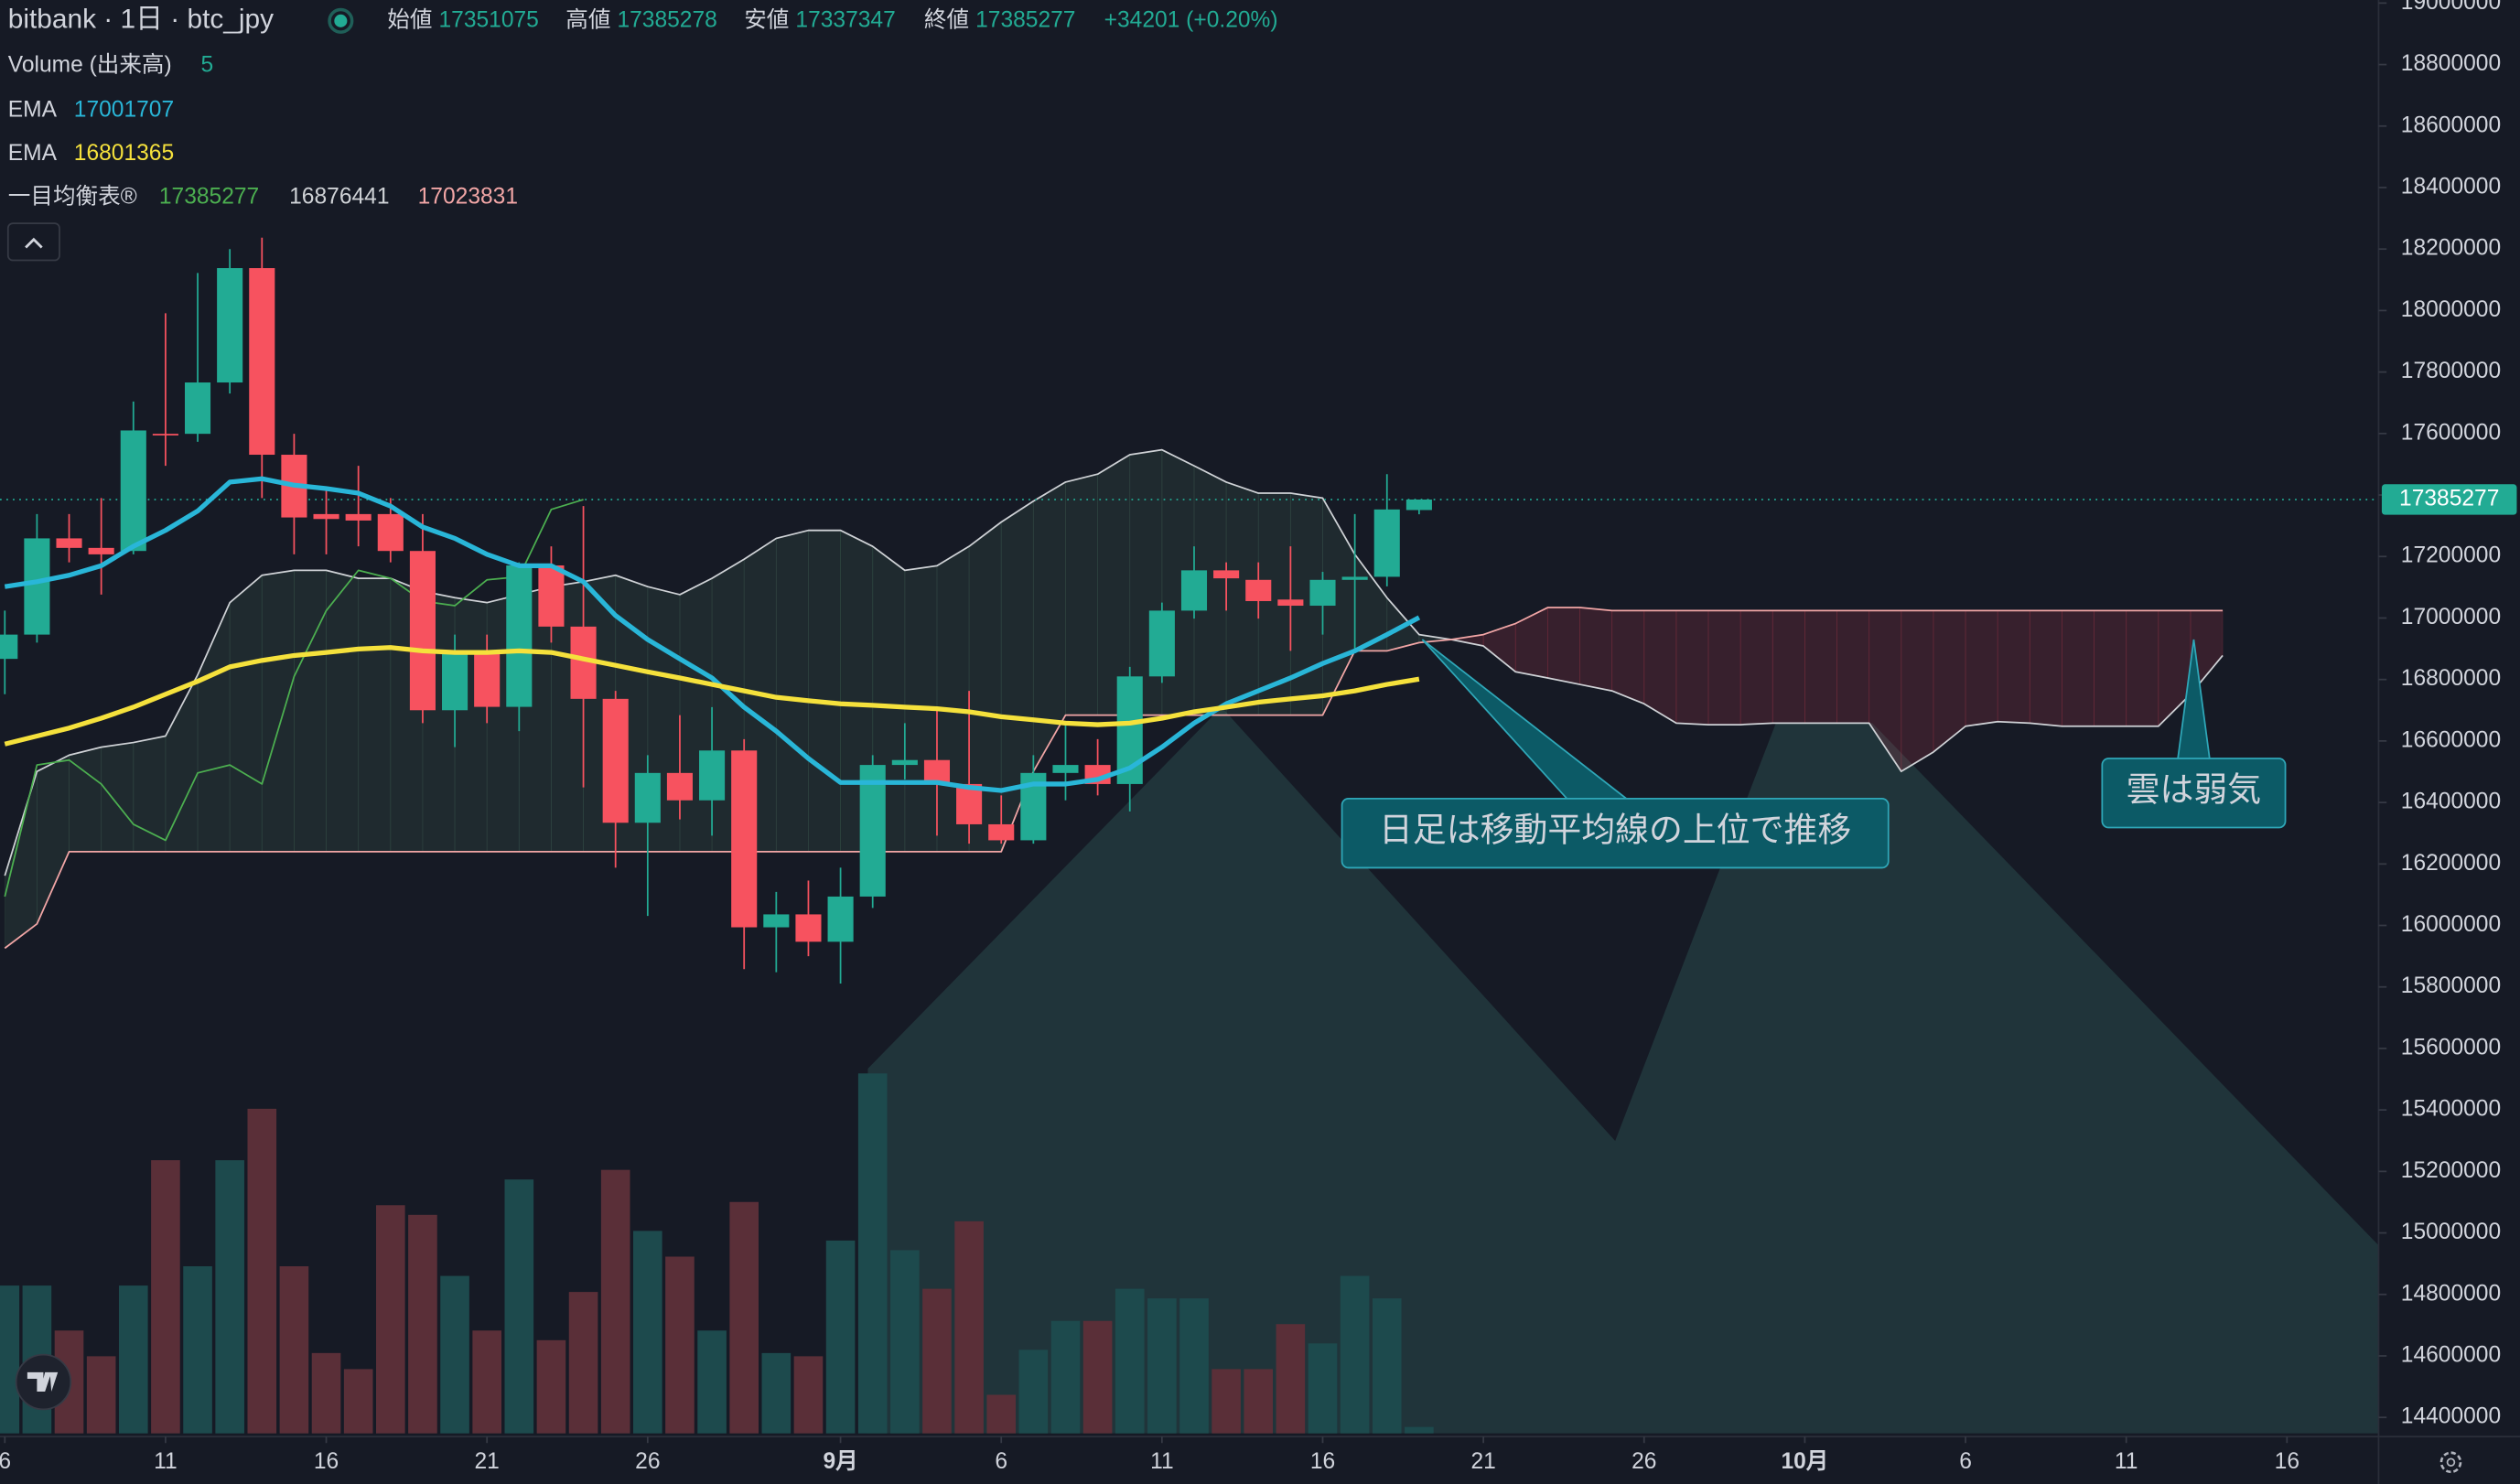 The height and width of the screenshot is (1484, 2520). What do you see at coordinates (2451, 186) in the screenshot?
I see `y-tick-label: 18400000` at bounding box center [2451, 186].